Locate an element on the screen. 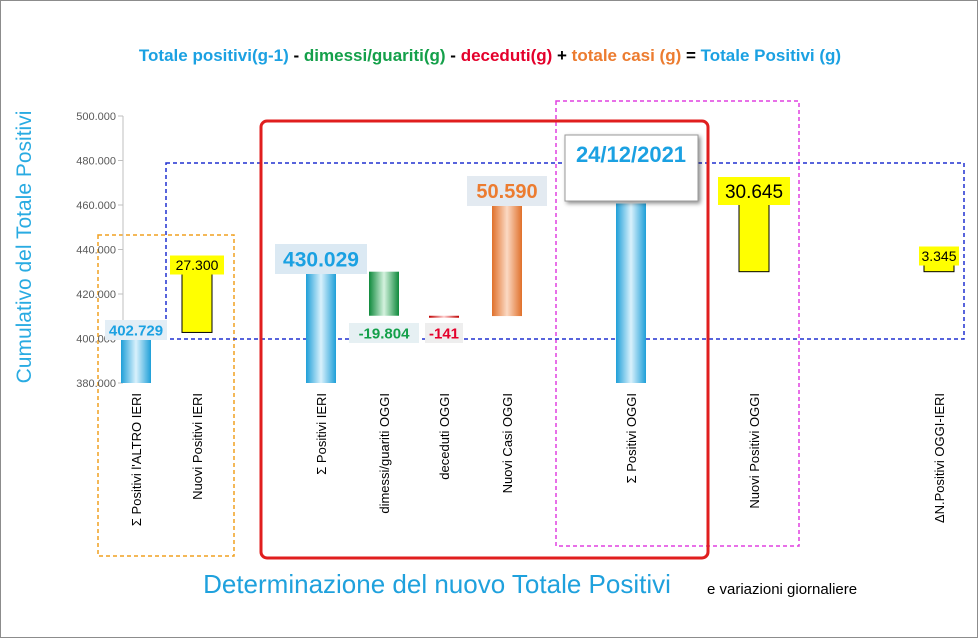 This screenshot has width=980, height=640. y-axis-label: Cumulativo del Totale Positivi is located at coordinates (24, 247).